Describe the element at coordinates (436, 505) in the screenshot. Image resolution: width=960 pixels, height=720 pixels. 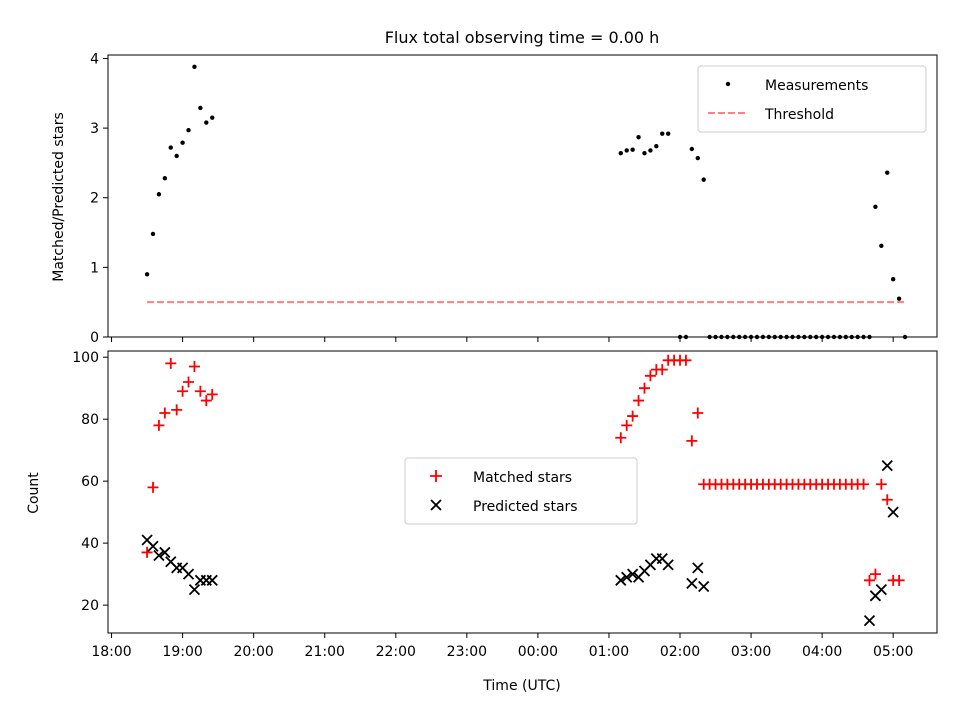
I see `legend-marker-predicted-stars` at that location.